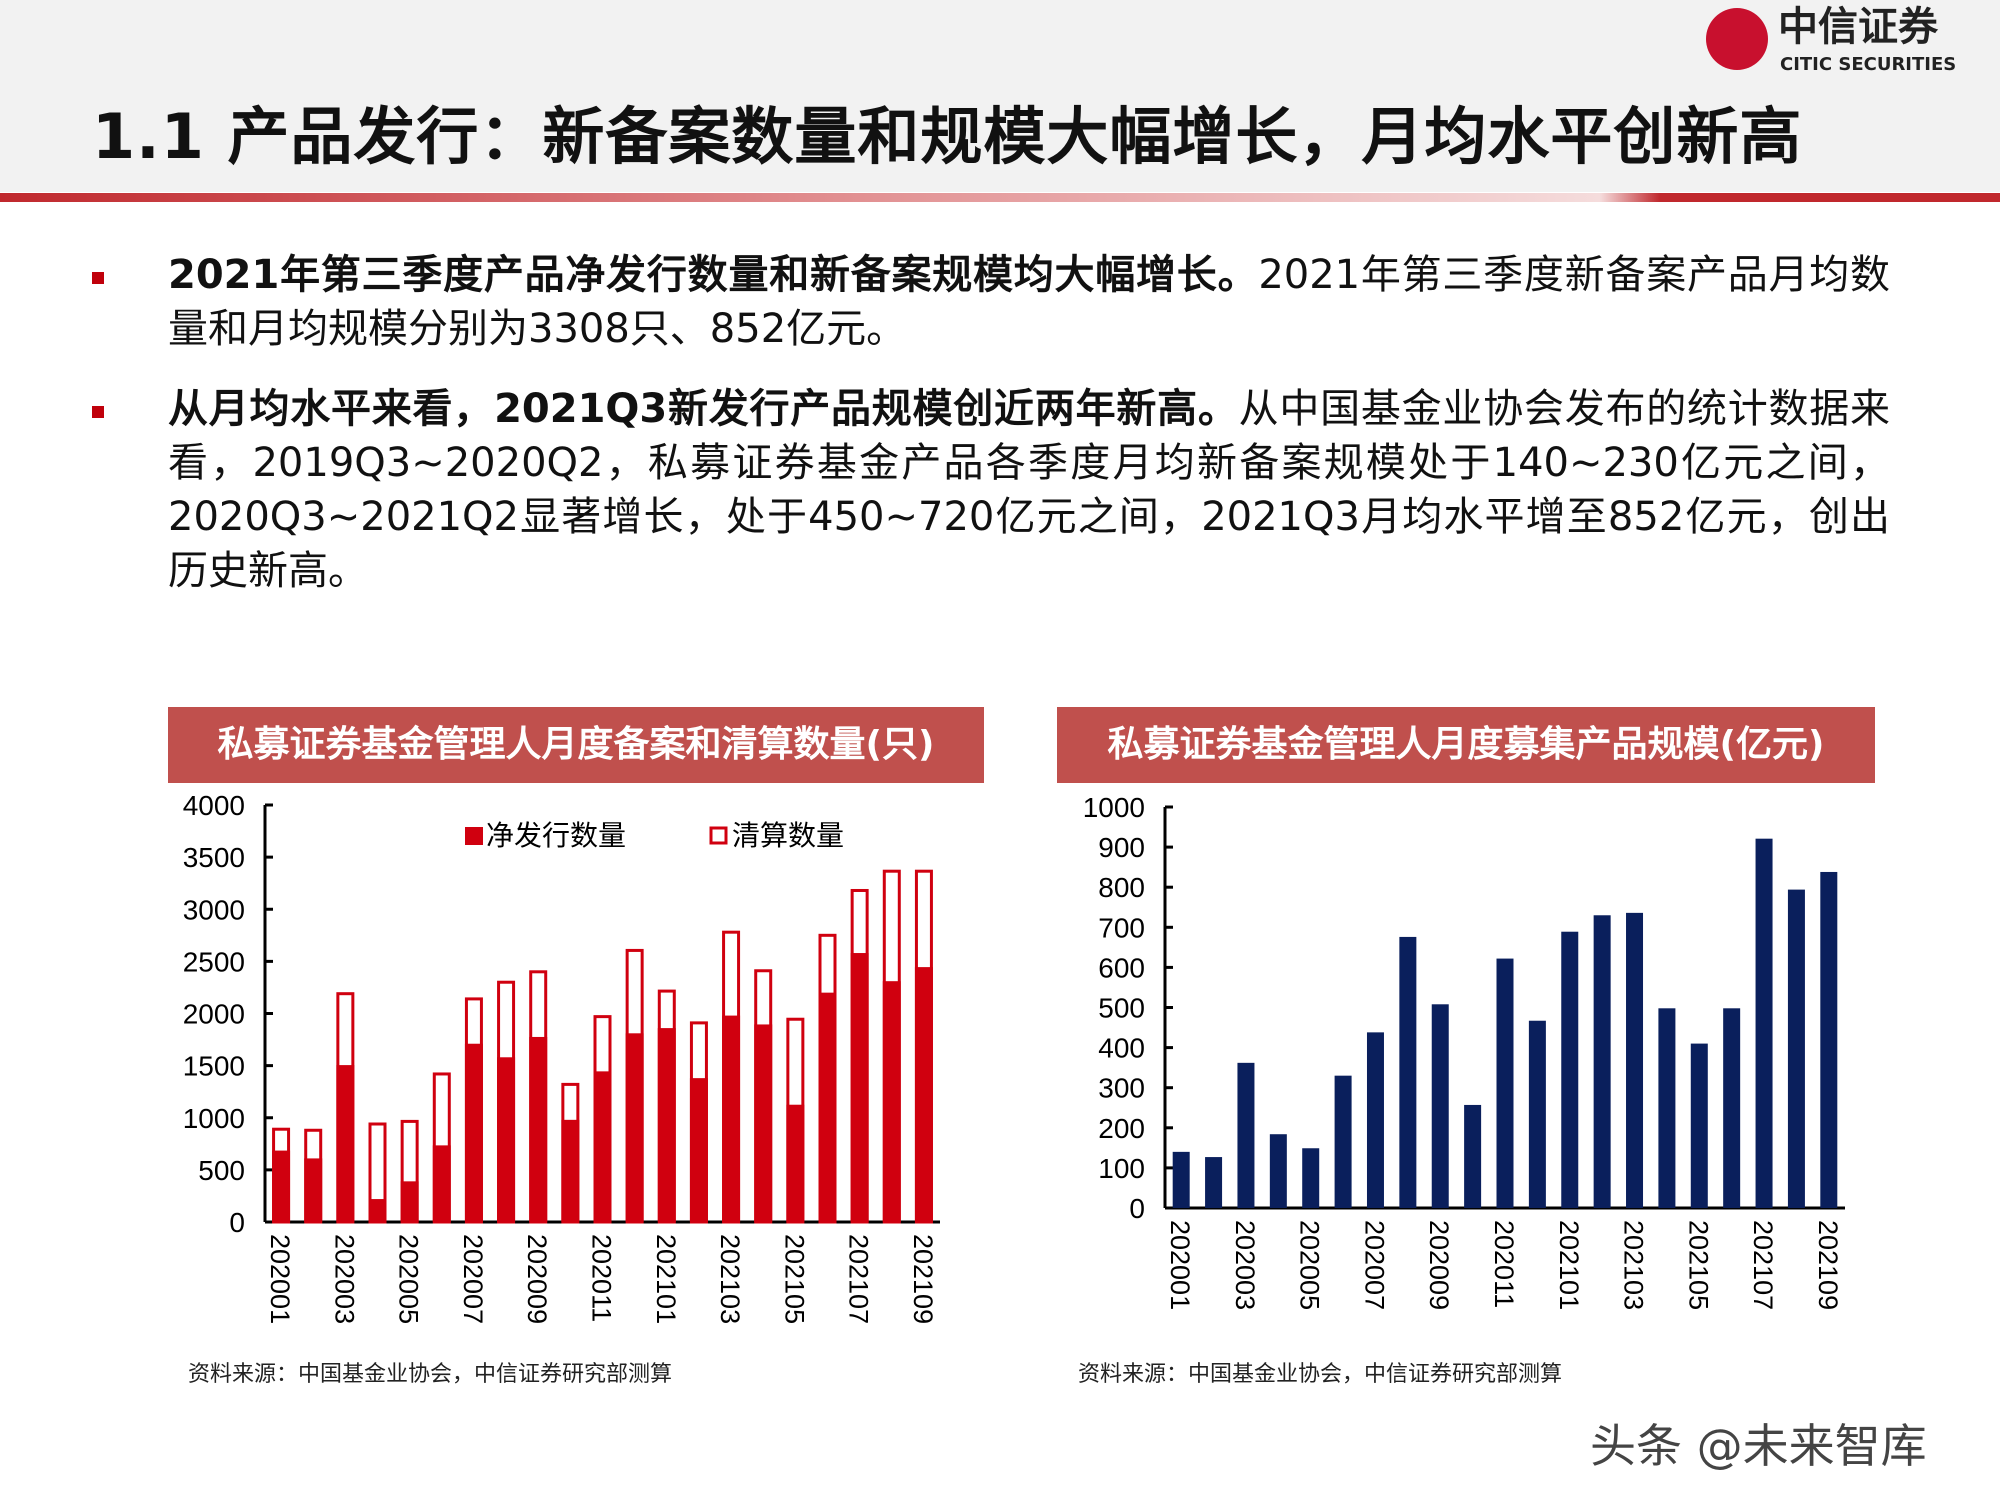 The image size is (2000, 1500). I want to click on y-tick-label: 800, so click(1121, 887).